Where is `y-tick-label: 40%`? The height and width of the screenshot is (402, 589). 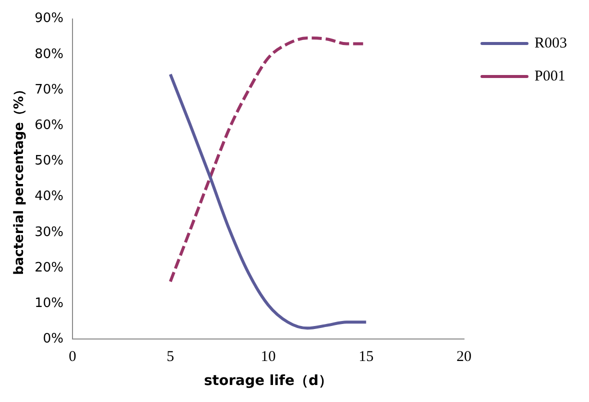
y-tick-label: 40% is located at coordinates (49, 196).